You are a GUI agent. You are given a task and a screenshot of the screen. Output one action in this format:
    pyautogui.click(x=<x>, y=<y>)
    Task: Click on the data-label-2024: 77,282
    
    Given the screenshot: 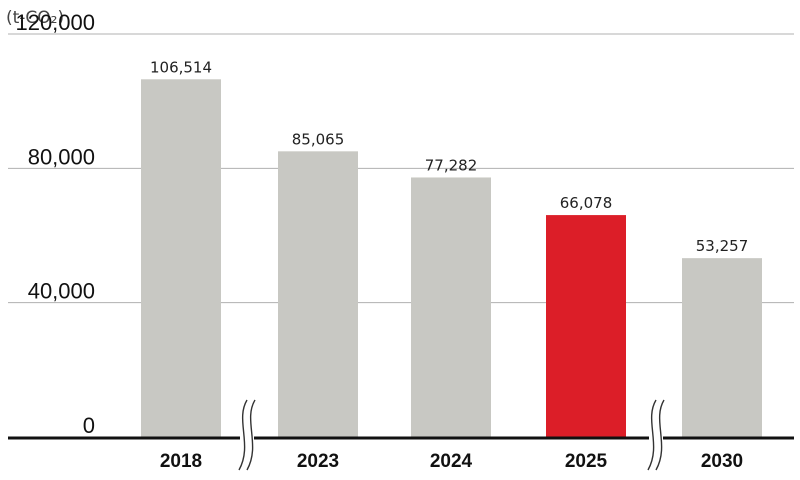 What is the action you would take?
    pyautogui.click(x=451, y=165)
    